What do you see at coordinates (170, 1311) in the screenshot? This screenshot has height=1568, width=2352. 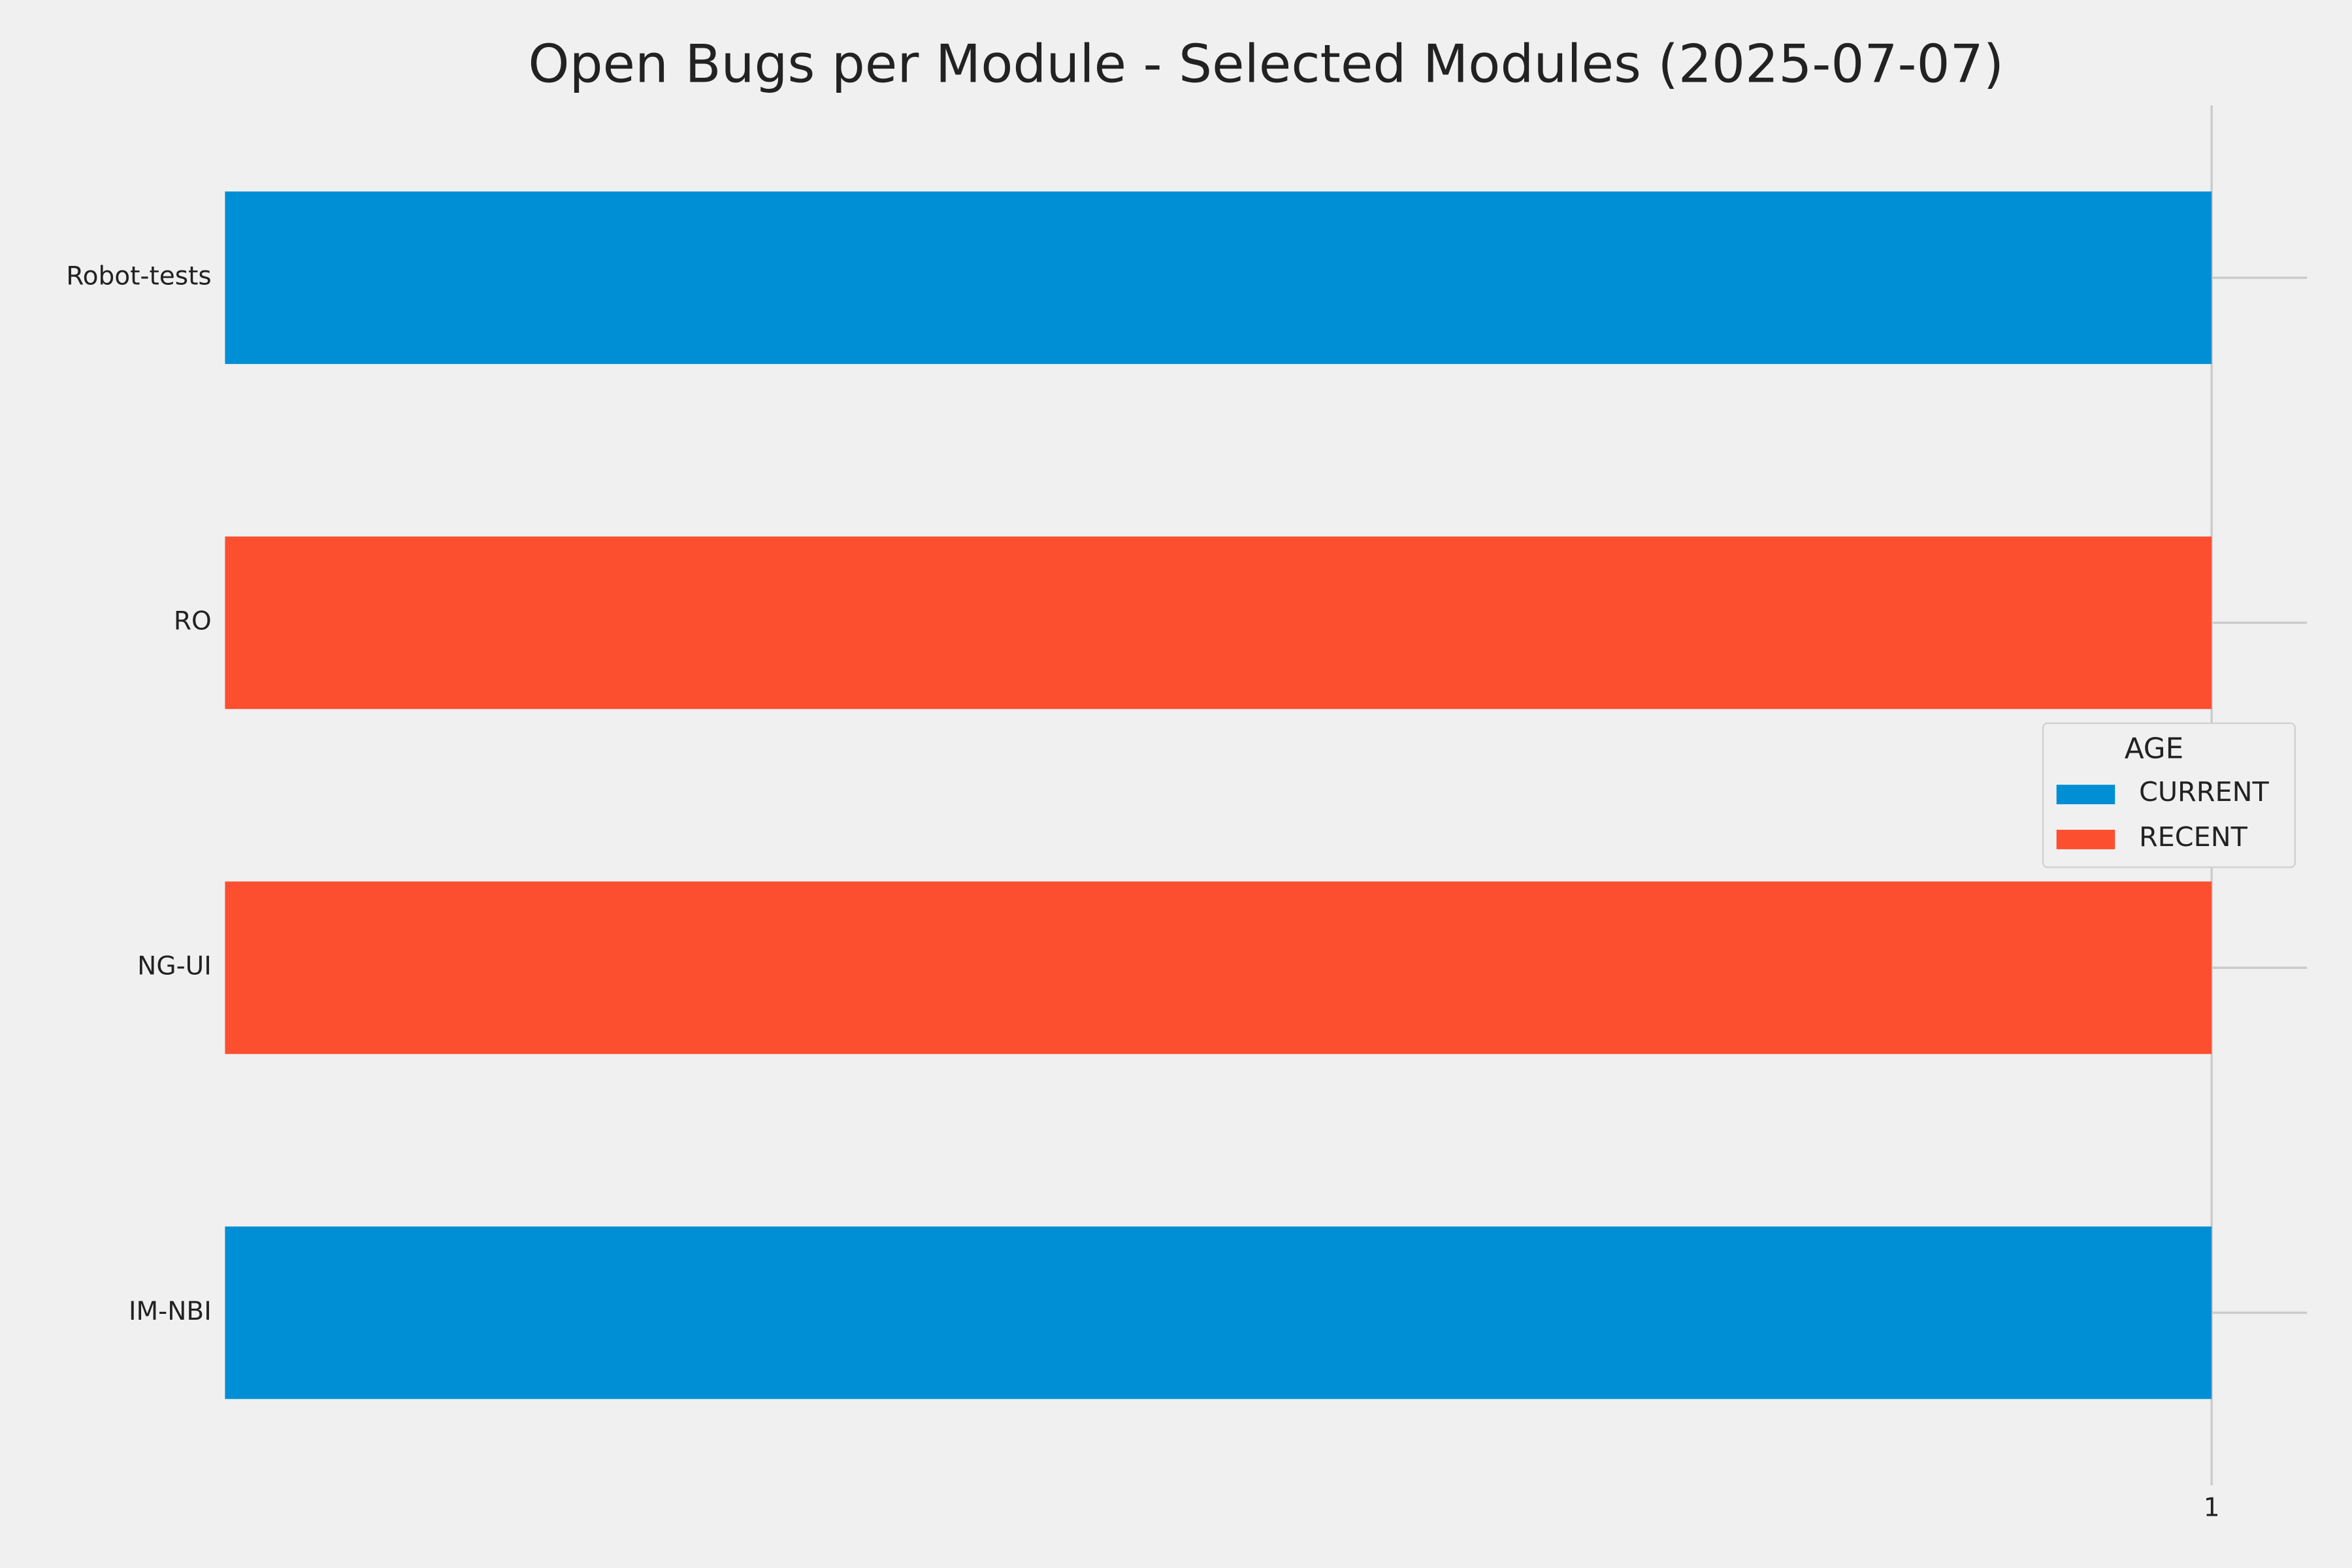 I see `y-tick-label: IM-NBI` at bounding box center [170, 1311].